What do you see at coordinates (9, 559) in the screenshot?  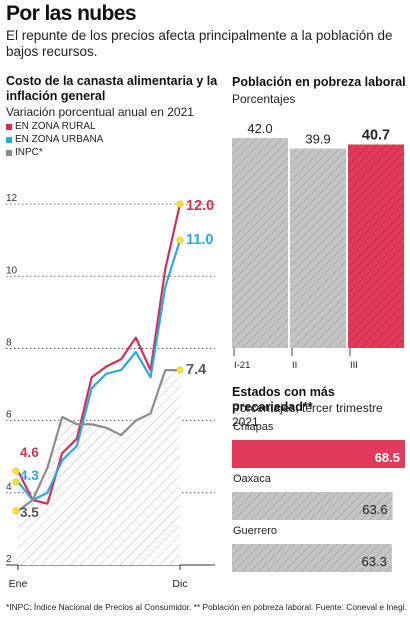 I see `y-tick-label: 2` at bounding box center [9, 559].